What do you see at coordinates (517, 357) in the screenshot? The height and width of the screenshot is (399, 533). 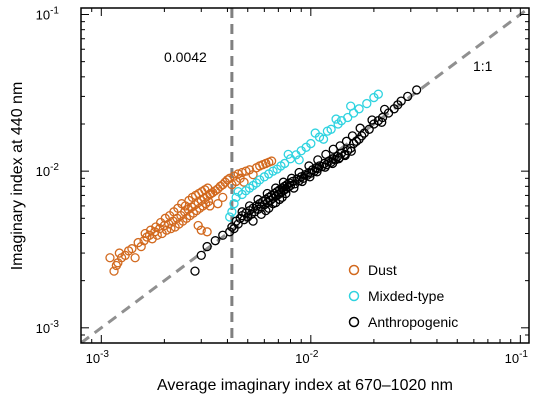 I see `x-tick-label: 10⁻¹` at bounding box center [517, 357].